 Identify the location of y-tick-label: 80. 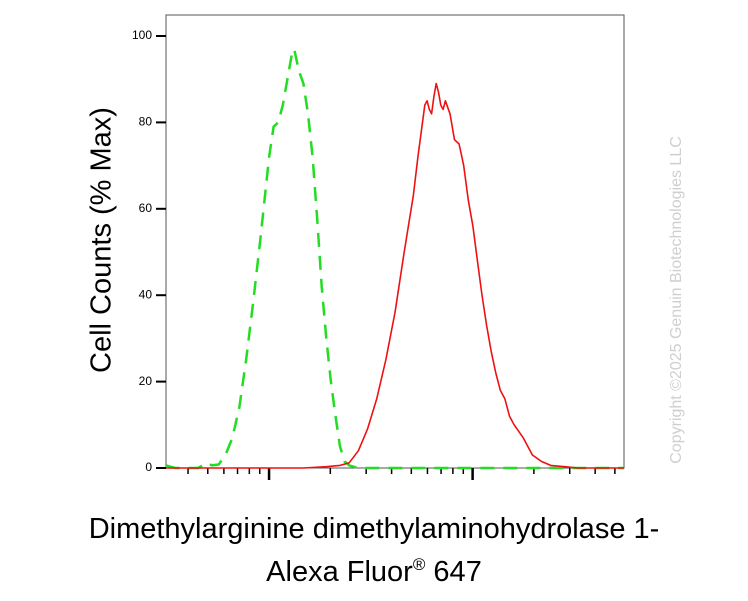
(146, 122).